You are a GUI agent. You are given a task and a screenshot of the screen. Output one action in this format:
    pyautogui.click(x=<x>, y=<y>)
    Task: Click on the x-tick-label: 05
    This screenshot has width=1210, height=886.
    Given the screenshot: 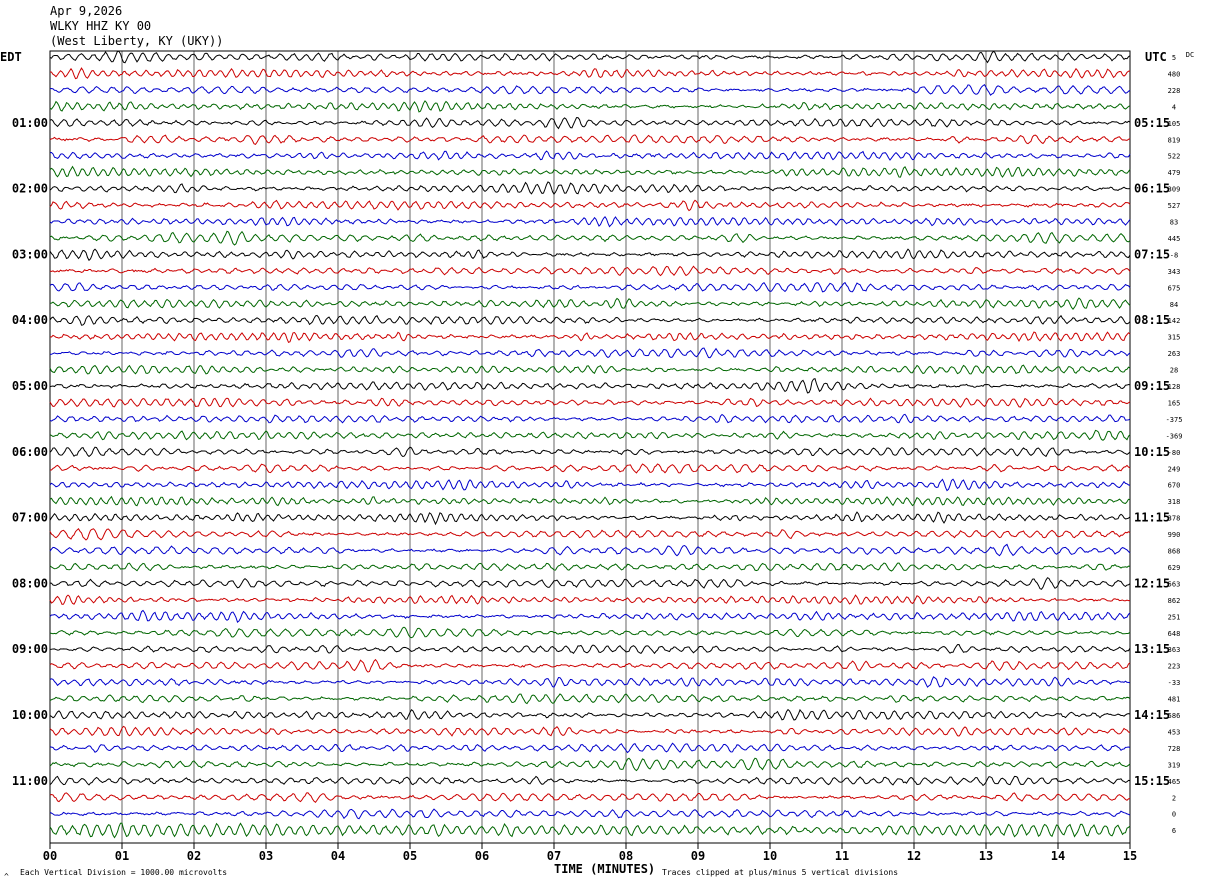 What is the action you would take?
    pyautogui.click(x=410, y=856)
    